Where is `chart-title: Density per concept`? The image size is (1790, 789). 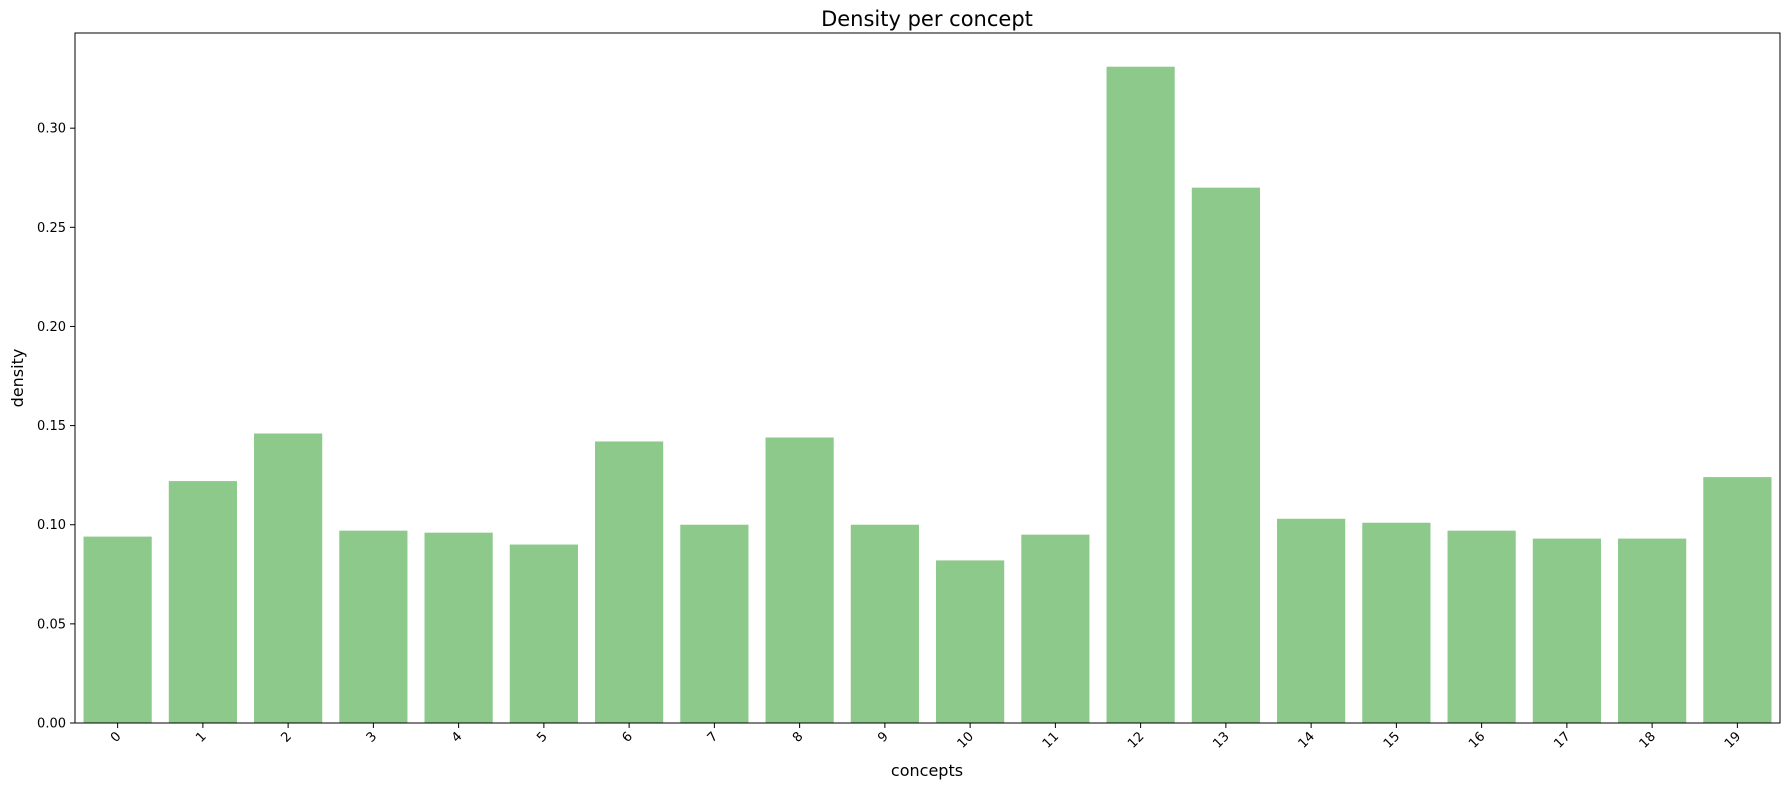 chart-title: Density per concept is located at coordinates (927, 19).